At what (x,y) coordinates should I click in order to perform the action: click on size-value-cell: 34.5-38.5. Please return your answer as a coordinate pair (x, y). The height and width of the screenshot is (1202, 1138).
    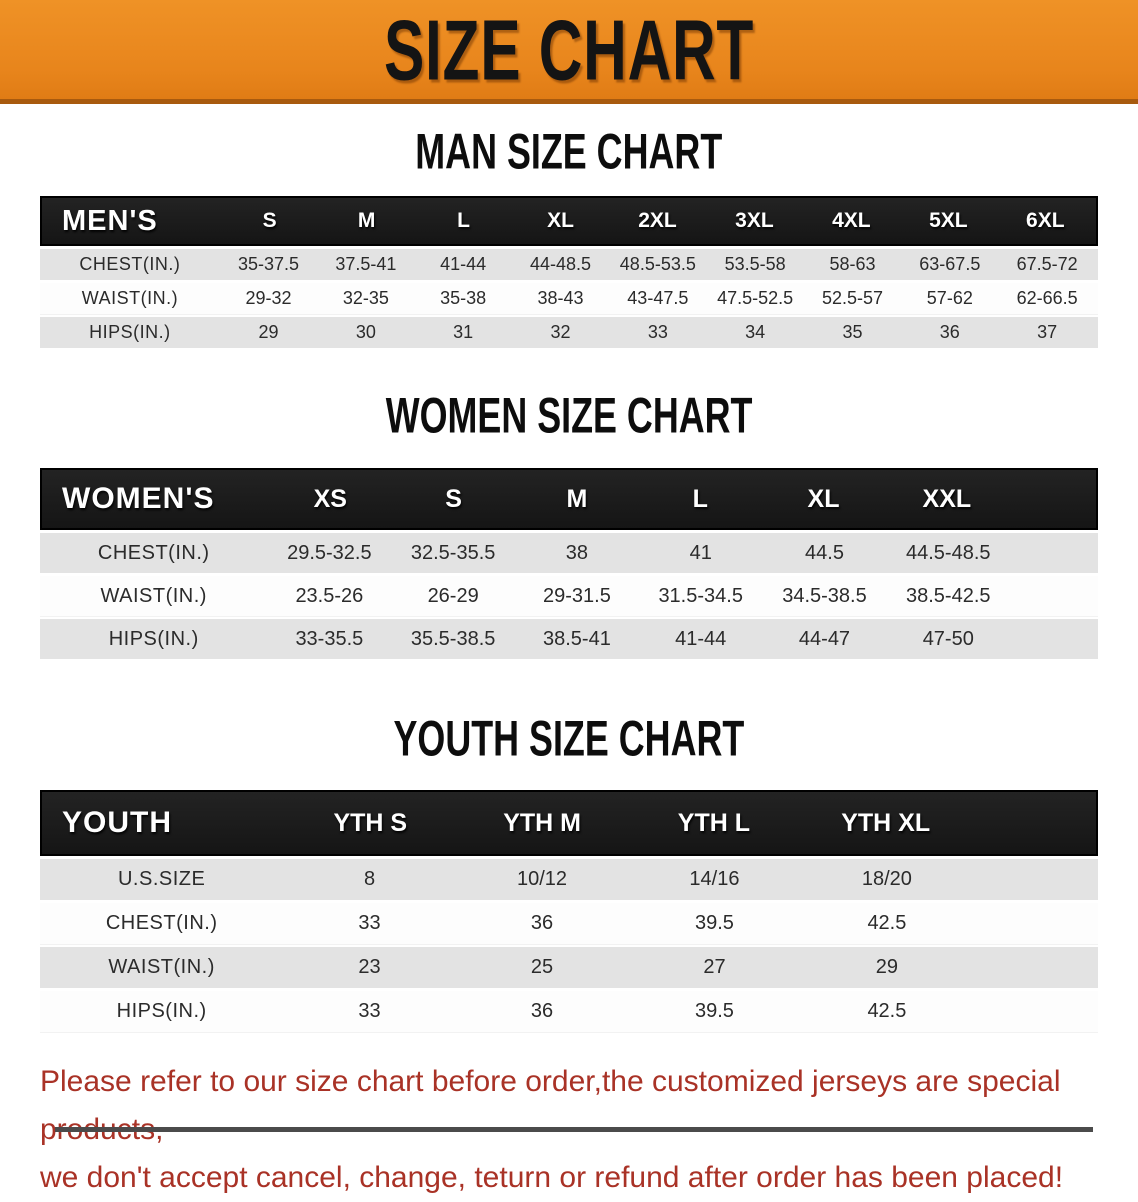
    Looking at the image, I should click on (824, 595).